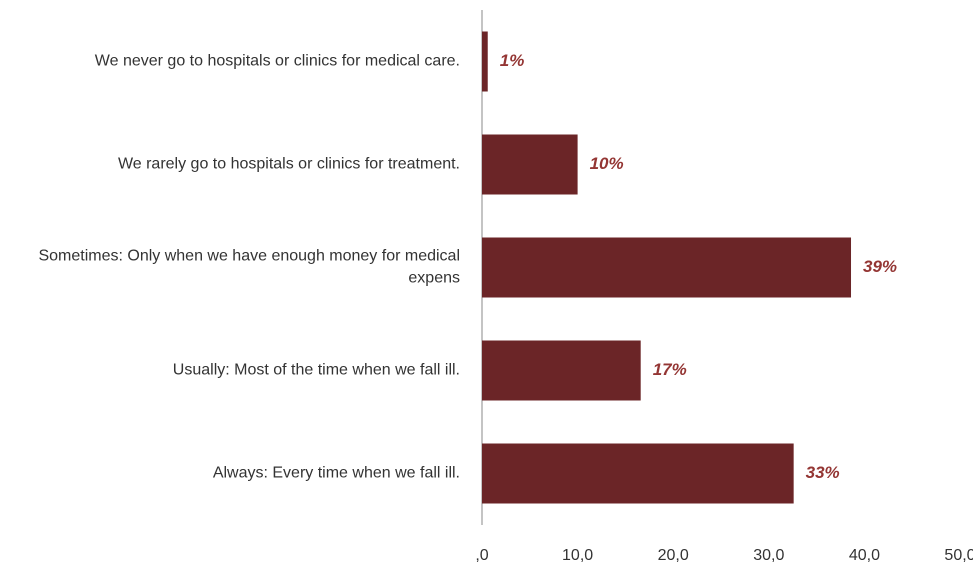 Image resolution: width=973 pixels, height=574 pixels. Describe the element at coordinates (673, 555) in the screenshot. I see `x-tick-label: 20,0` at that location.